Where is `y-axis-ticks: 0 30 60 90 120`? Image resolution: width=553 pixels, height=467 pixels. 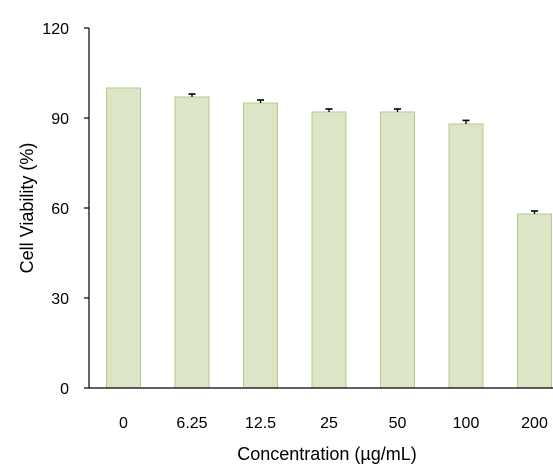 y-axis-ticks: 0 30 60 90 120 is located at coordinates (65, 209).